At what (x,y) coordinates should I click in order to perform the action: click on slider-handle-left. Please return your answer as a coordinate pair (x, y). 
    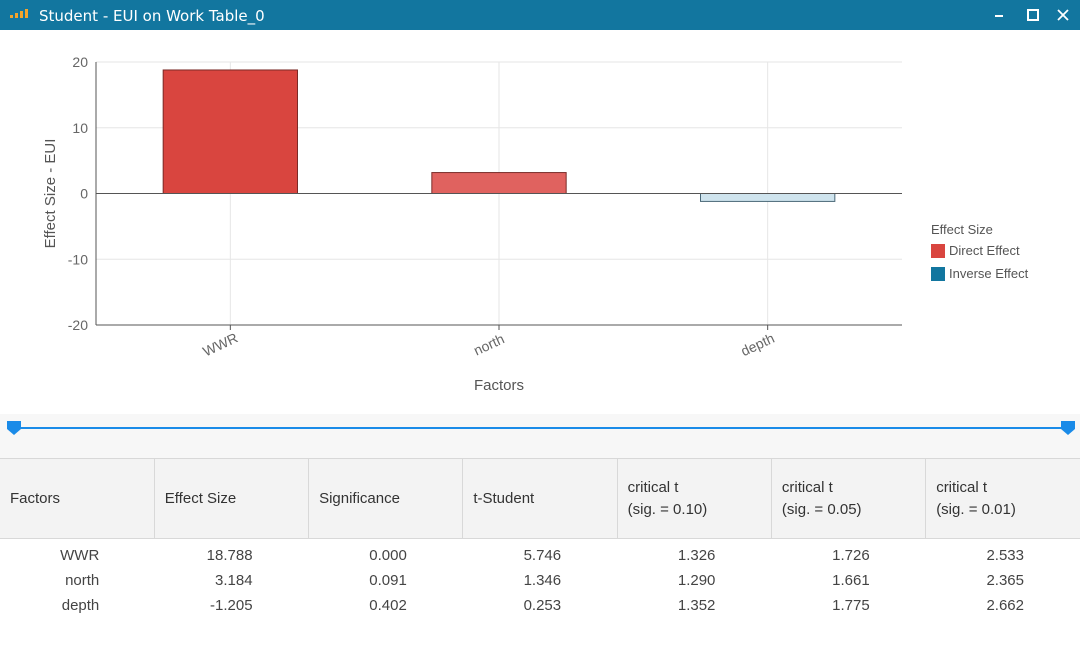
    Looking at the image, I should click on (14, 428).